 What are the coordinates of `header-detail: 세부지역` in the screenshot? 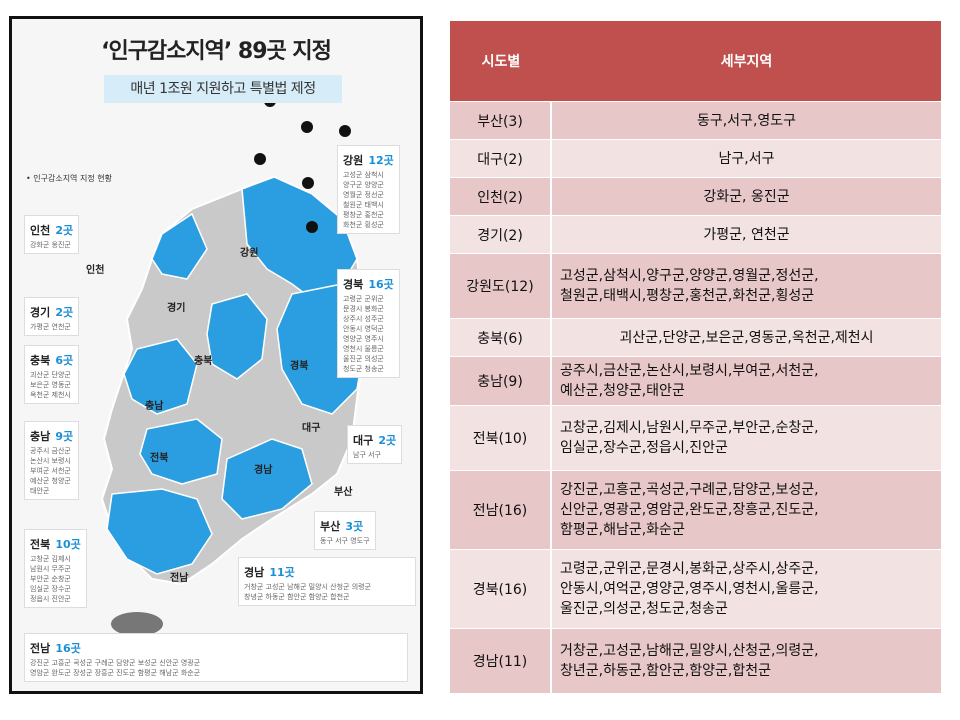 It's located at (746, 61).